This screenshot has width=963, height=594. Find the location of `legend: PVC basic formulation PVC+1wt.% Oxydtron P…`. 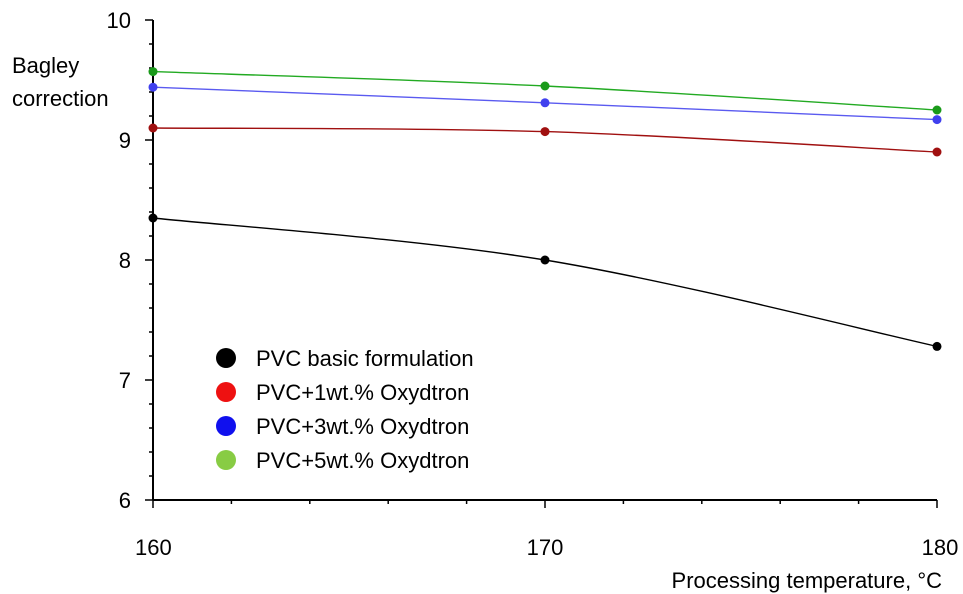

legend: PVC basic formulation PVC+1wt.% Oxydtron P… is located at coordinates (345, 409).